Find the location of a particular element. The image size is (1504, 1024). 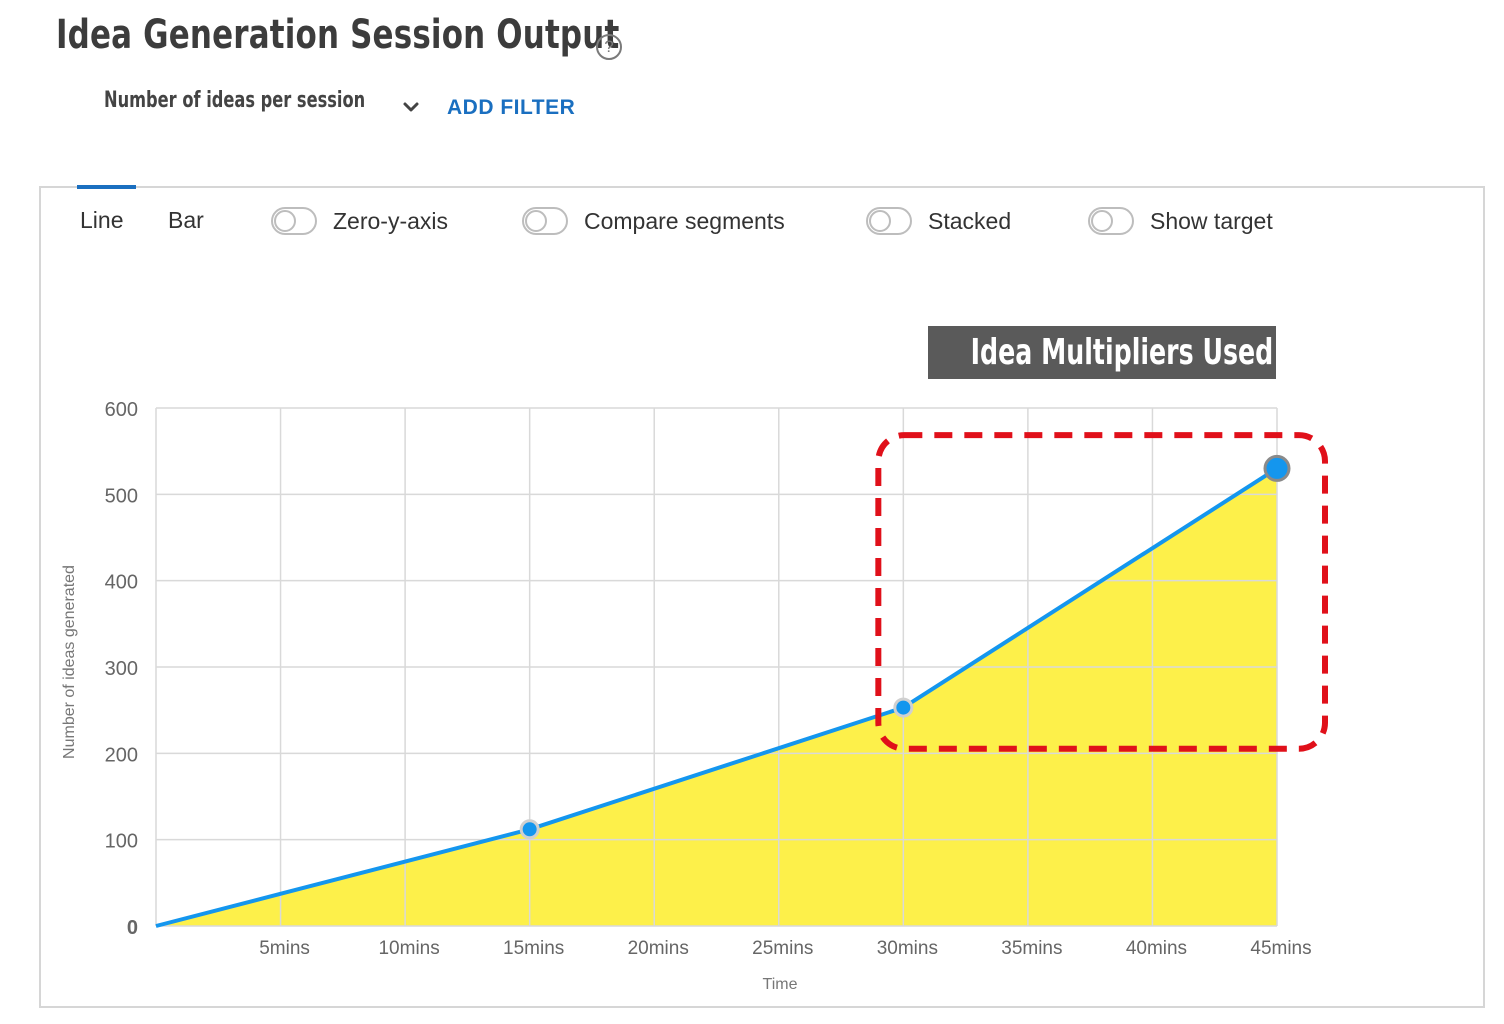

toggle-show-target: Show target is located at coordinates (1180, 221).